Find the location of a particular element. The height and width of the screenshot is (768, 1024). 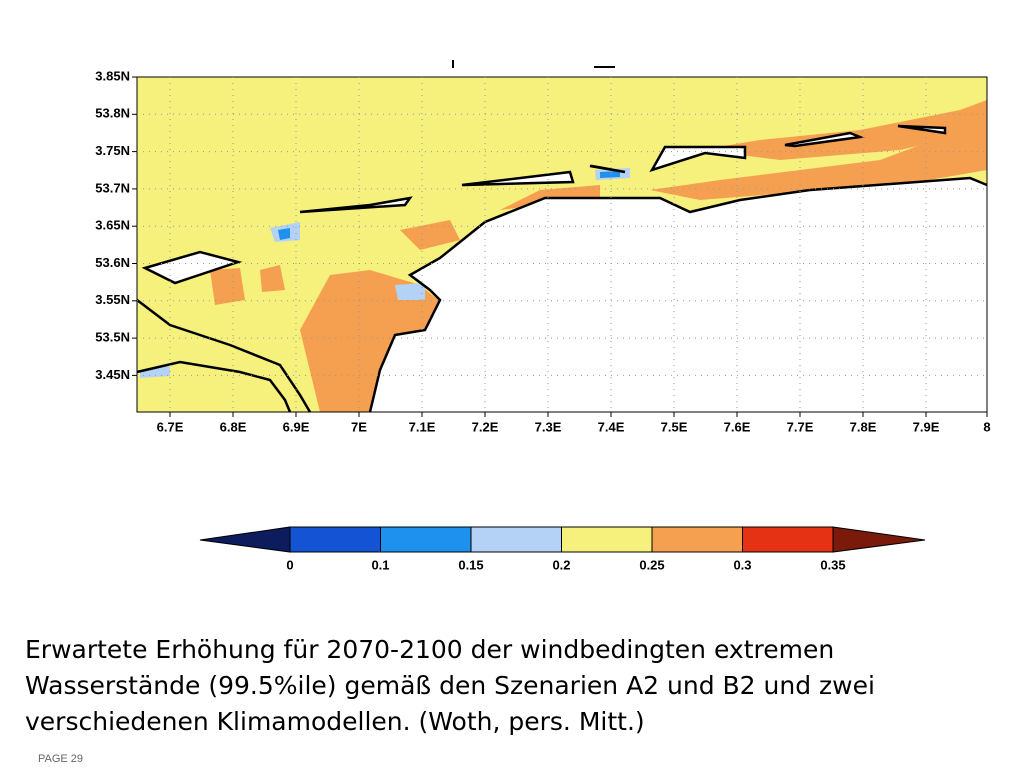

lat-label: 3.45N is located at coordinates (112, 374).